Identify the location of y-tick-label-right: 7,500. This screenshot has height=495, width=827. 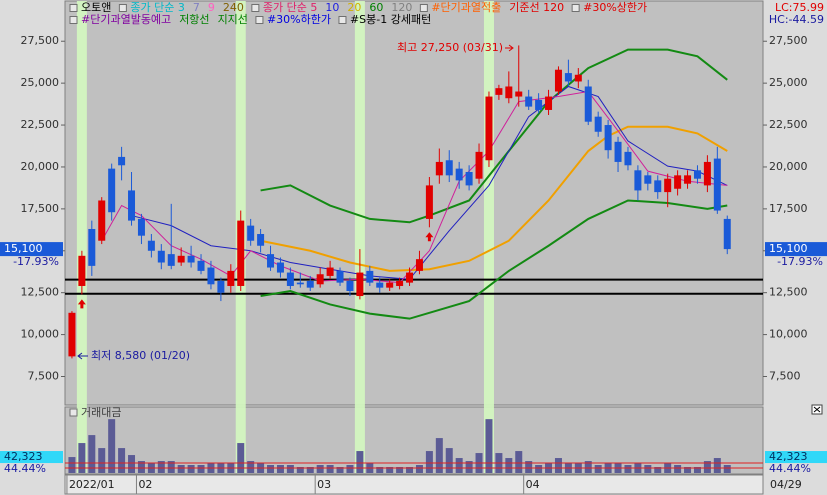
(785, 376).